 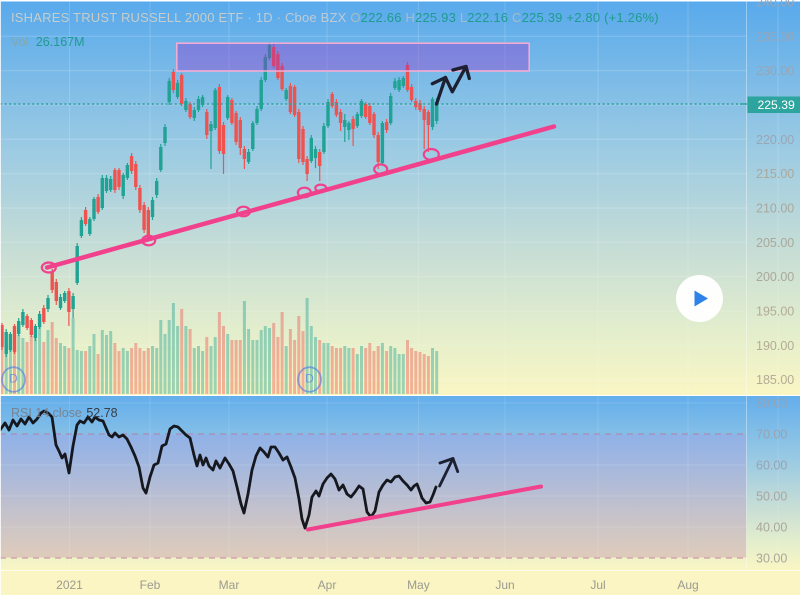 I want to click on svg-text: May, so click(x=418, y=585).